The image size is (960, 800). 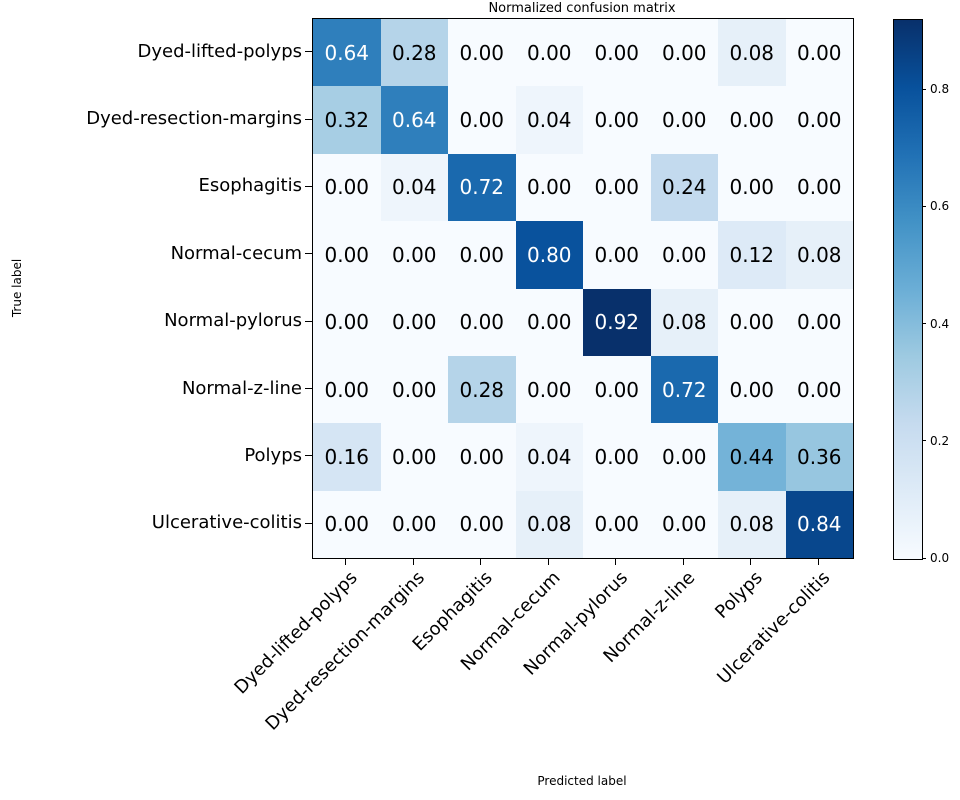 What do you see at coordinates (414, 120) in the screenshot?
I see `matrix-cell: 0.64` at bounding box center [414, 120].